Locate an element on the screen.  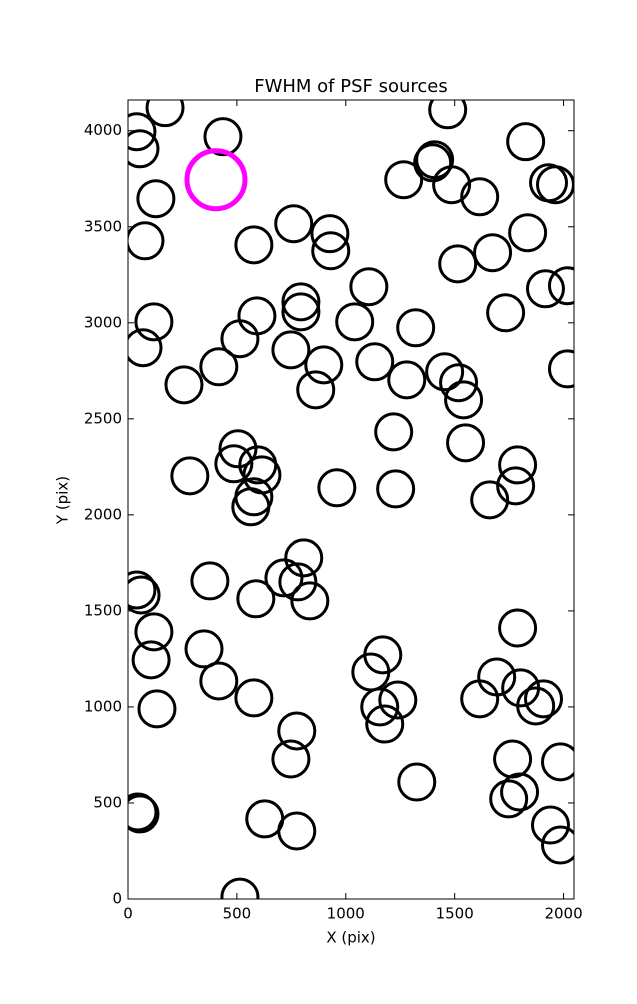
y-tick-label: 0 is located at coordinates (117, 899).